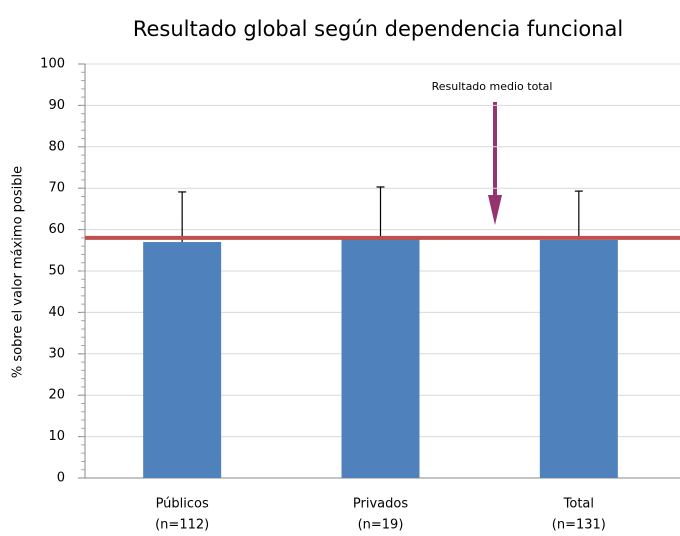 Image resolution: width=680 pixels, height=536 pixels. Describe the element at coordinates (578, 504) in the screenshot. I see `x-tick-label: Total` at that location.